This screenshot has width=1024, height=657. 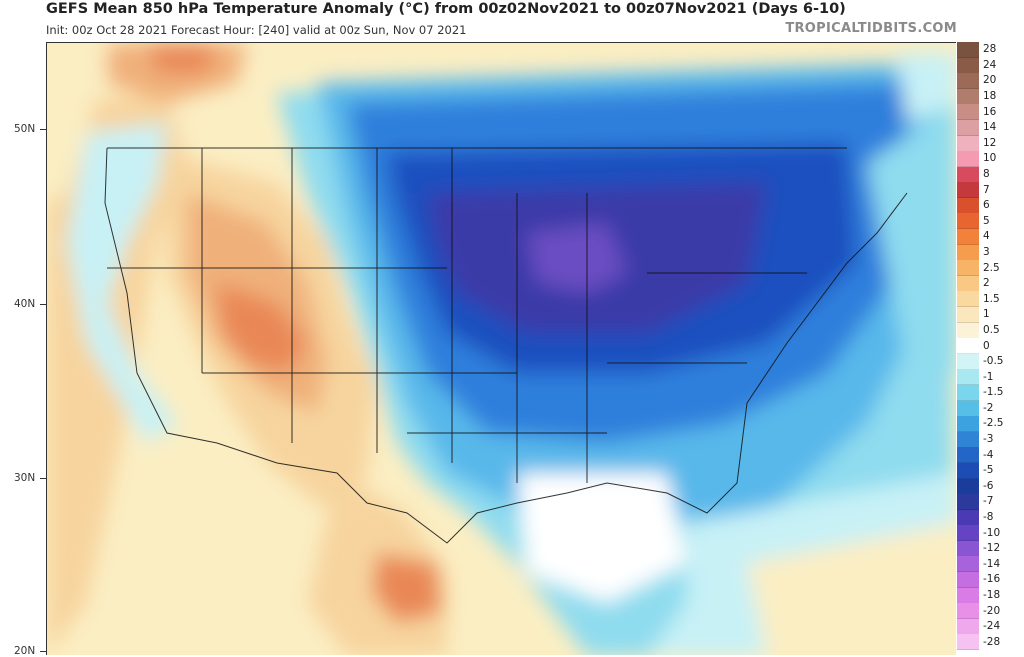 What do you see at coordinates (990, 111) in the screenshot?
I see `colorbar-label: 16` at bounding box center [990, 111].